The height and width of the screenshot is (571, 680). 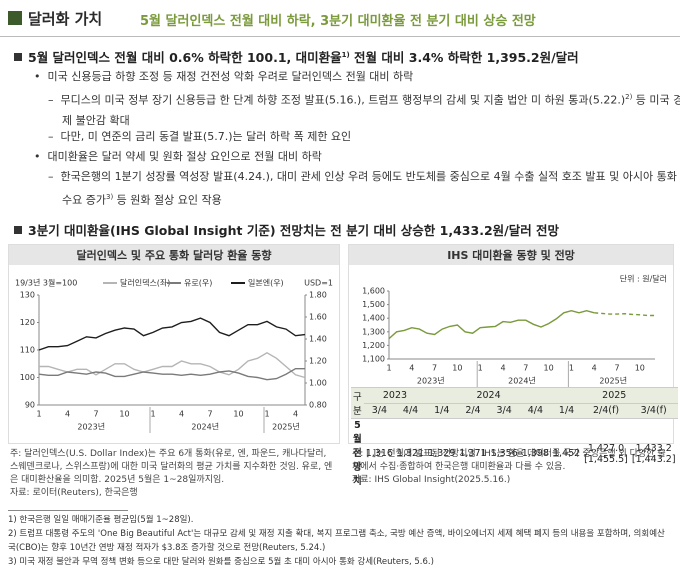 What do you see at coordinates (371, 110) in the screenshot?
I see `text: 등 미국 경제 불안감 확대` at bounding box center [371, 110].